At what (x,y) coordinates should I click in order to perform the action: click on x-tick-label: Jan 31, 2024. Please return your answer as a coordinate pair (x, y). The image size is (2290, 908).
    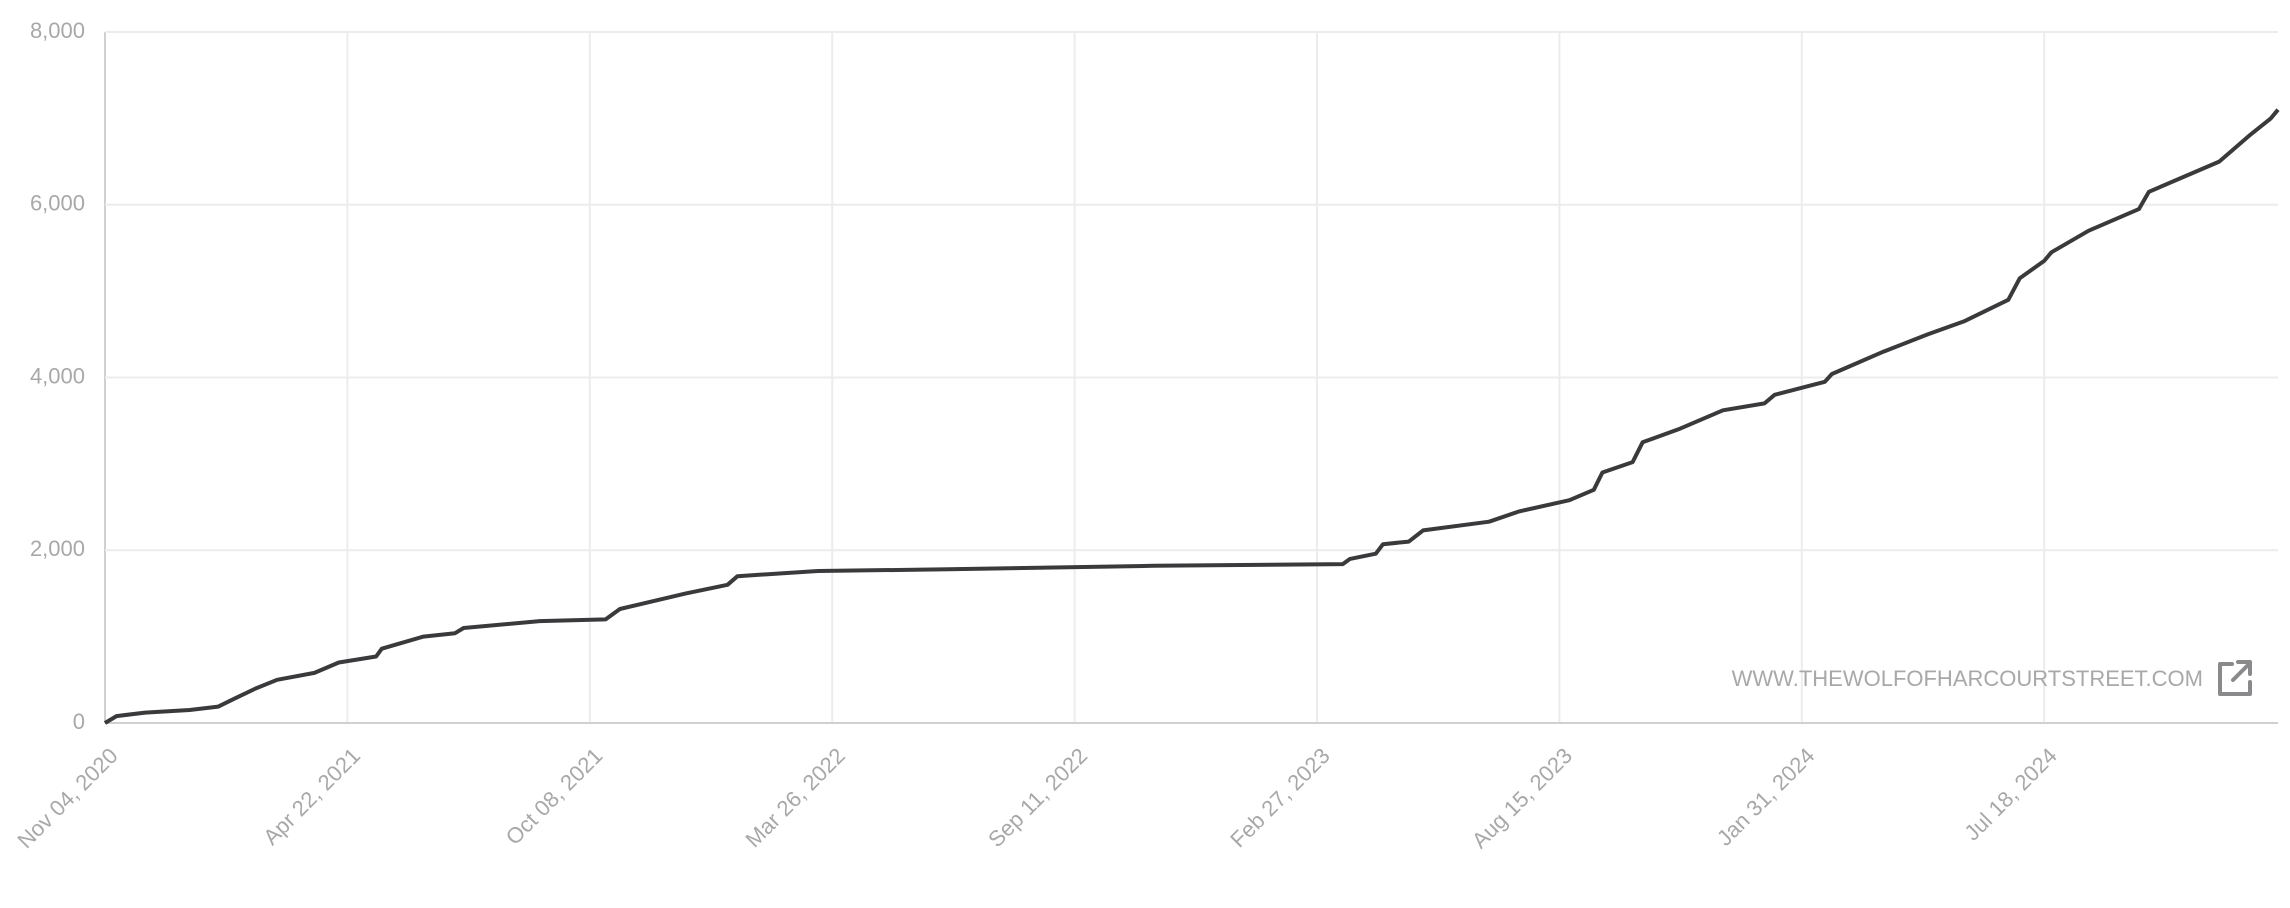
    Looking at the image, I should click on (1766, 797).